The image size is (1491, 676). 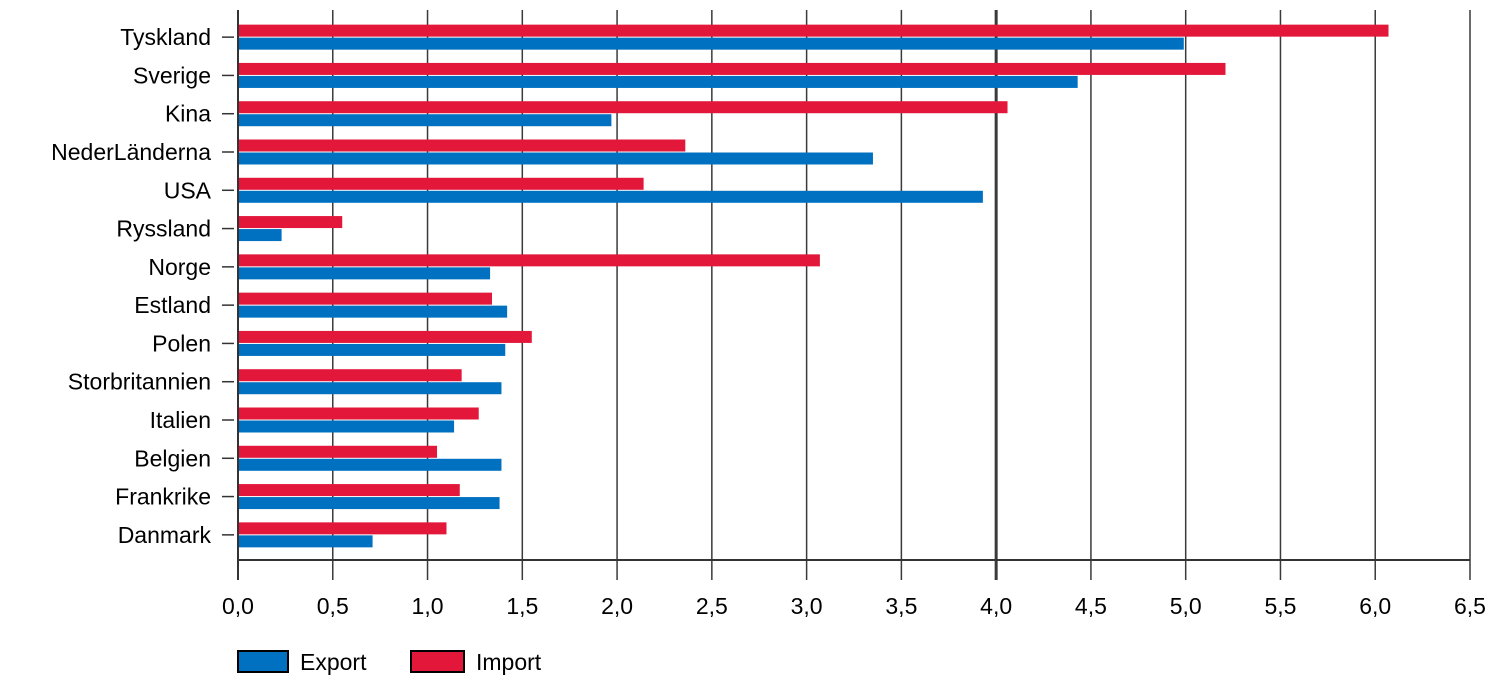 I want to click on x-tick-label: 5,0, so click(x=1186, y=606).